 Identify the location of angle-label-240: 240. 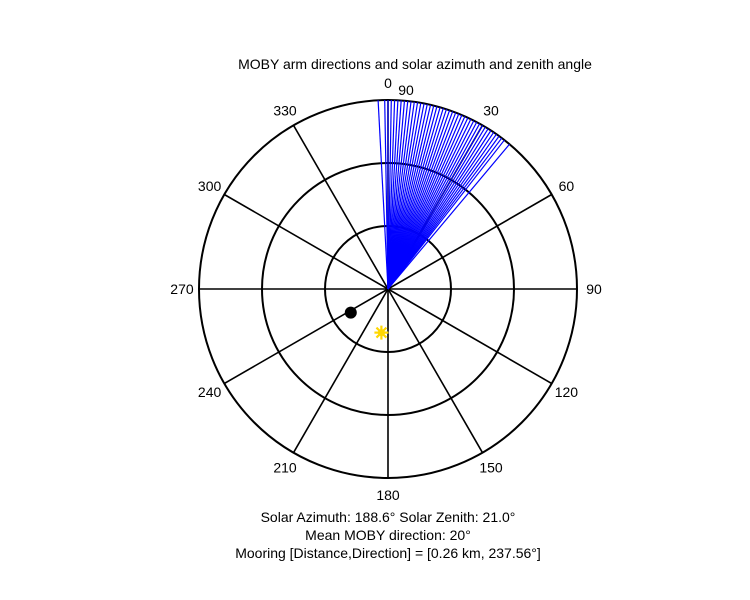
(210, 392).